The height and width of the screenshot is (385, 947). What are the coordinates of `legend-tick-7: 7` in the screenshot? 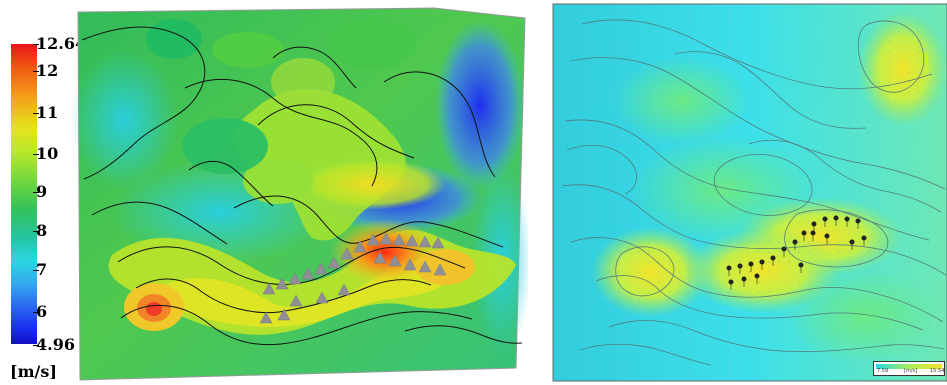 It's located at (40, 269).